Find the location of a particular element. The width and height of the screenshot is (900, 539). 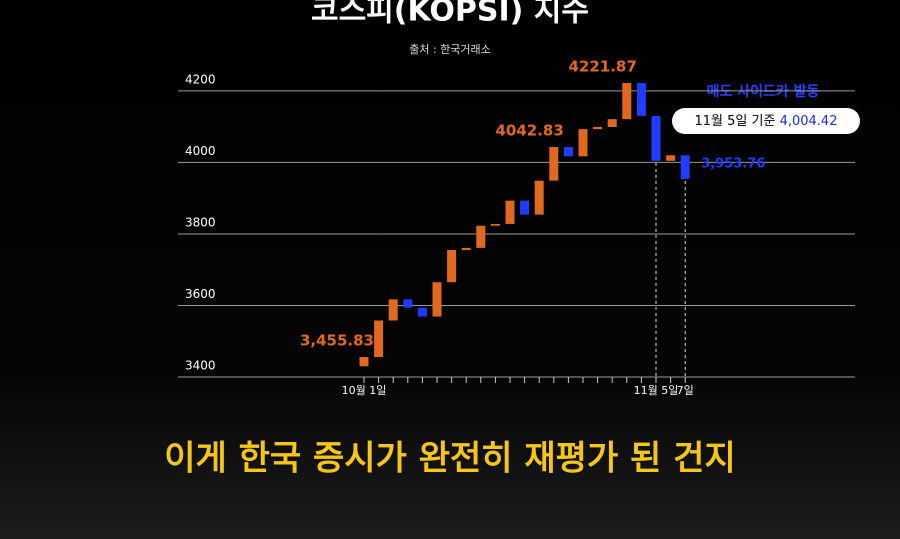

value-label: 3,953.76 is located at coordinates (733, 163).